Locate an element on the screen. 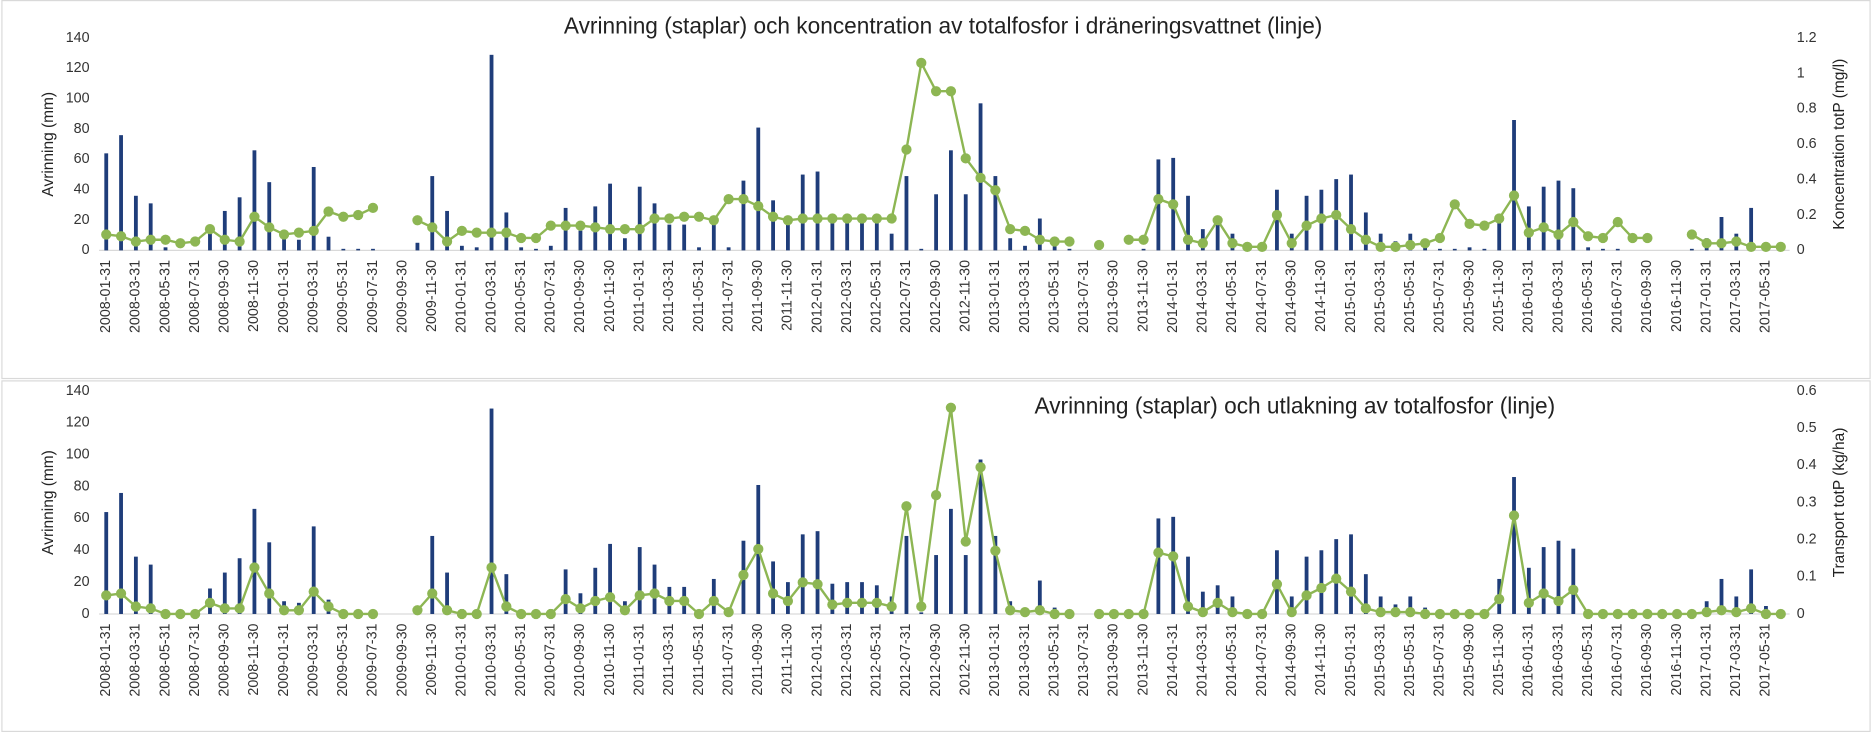  x-tick-label: 2011-01-31 is located at coordinates (640, 659).